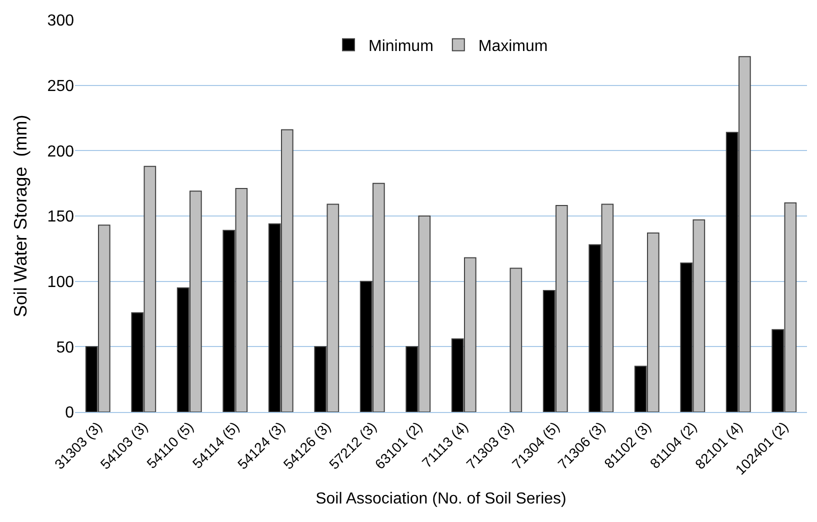 This screenshot has height=522, width=817. Describe the element at coordinates (60, 282) in the screenshot. I see `y-tick-label: 100` at that location.